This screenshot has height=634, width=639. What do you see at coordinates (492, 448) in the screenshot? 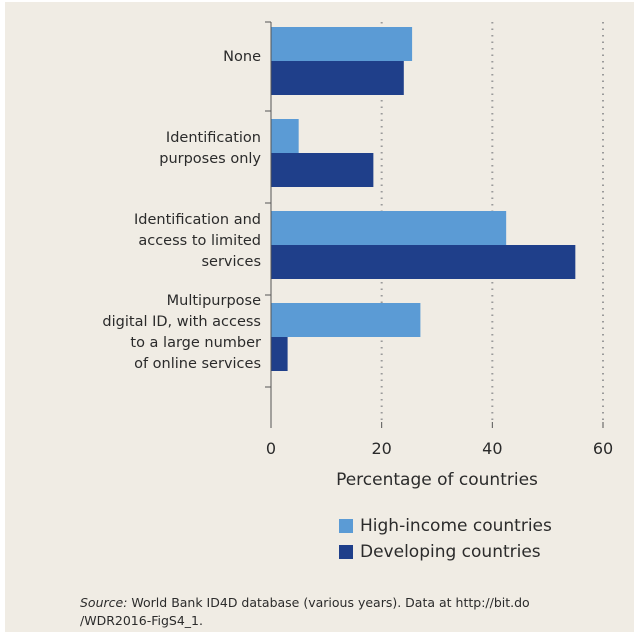
I see `x-tick-label-40: 40` at bounding box center [492, 448].